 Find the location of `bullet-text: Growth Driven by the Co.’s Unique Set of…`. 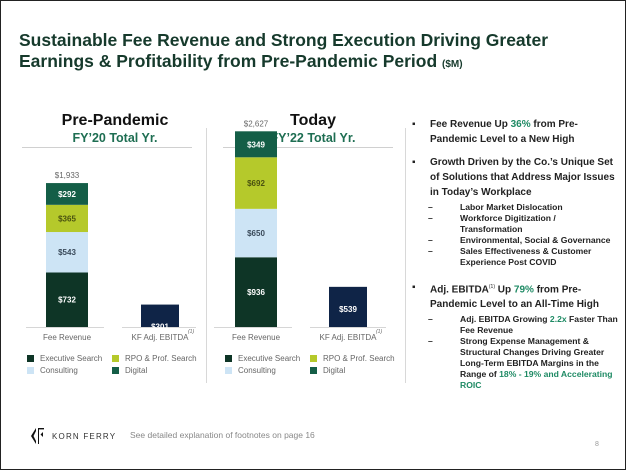

bullet-text: Growth Driven by the Co.’s Unique Set of… is located at coordinates (522, 177).